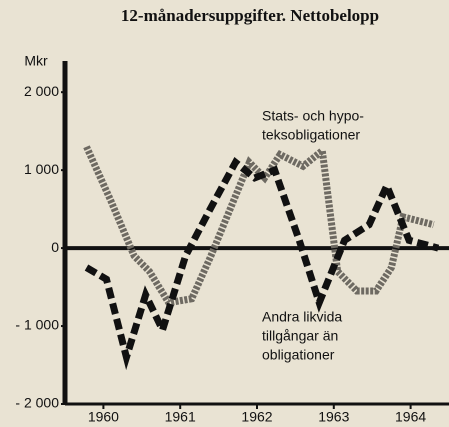 Image resolution: width=449 pixels, height=427 pixels. I want to click on x-tick-label: 1964, so click(410, 417).